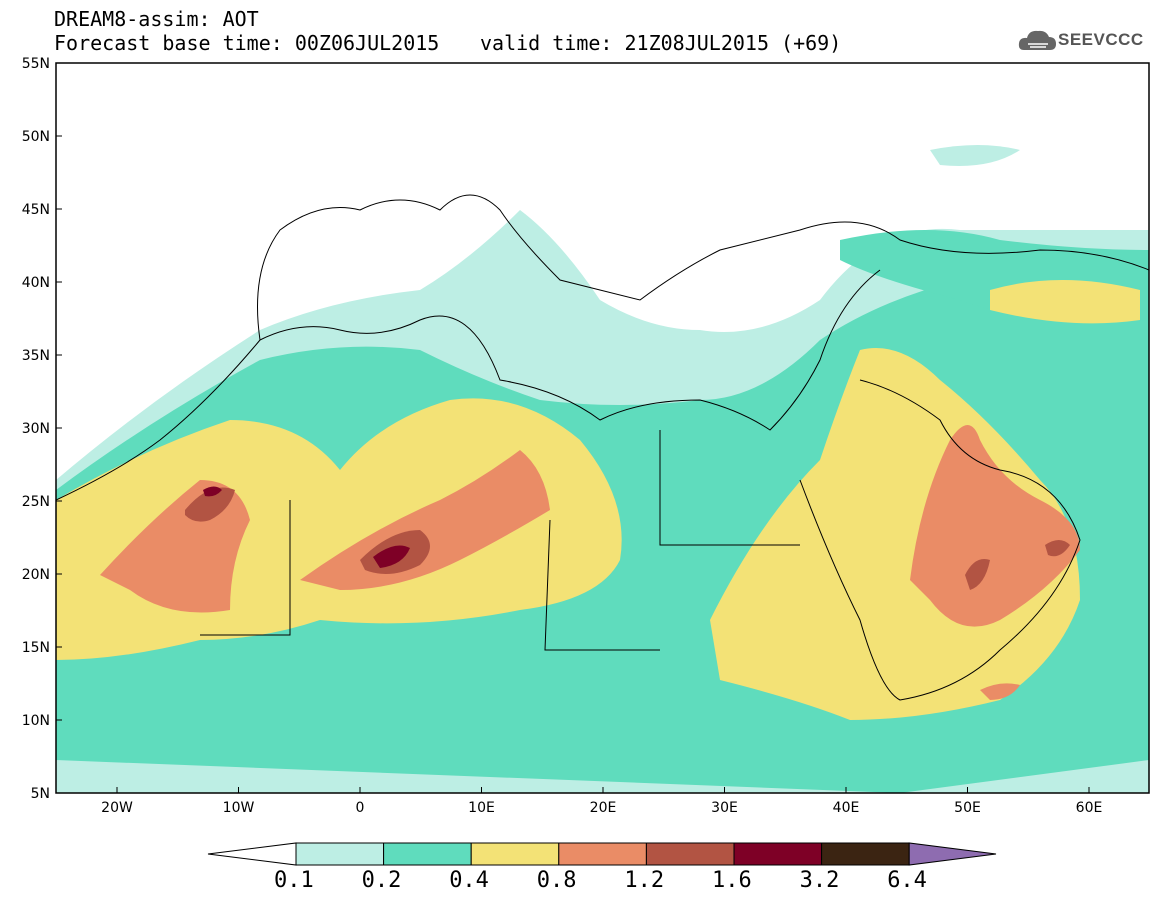 Image resolution: width=1165 pixels, height=905 pixels. I want to click on lon-label: 0, so click(360, 808).